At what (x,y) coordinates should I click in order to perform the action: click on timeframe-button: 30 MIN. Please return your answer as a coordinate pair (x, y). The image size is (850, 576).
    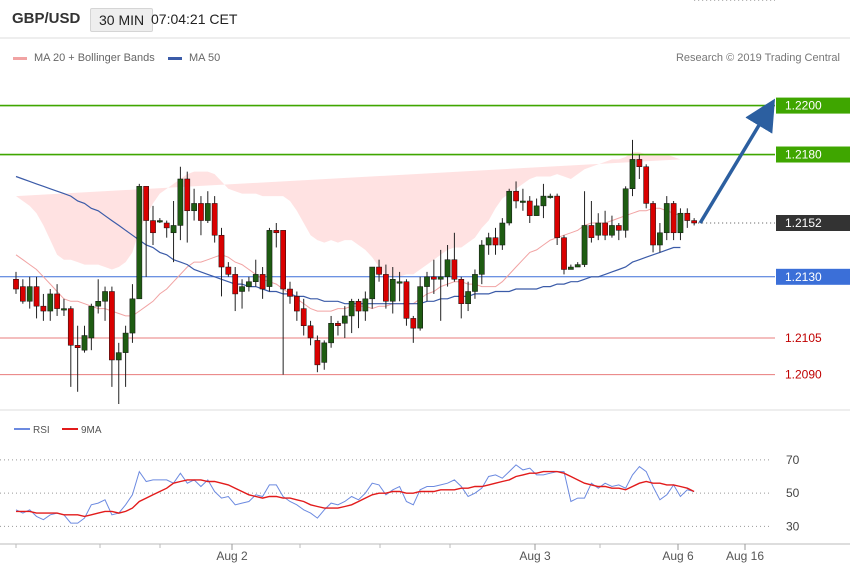
    Looking at the image, I should click on (122, 20).